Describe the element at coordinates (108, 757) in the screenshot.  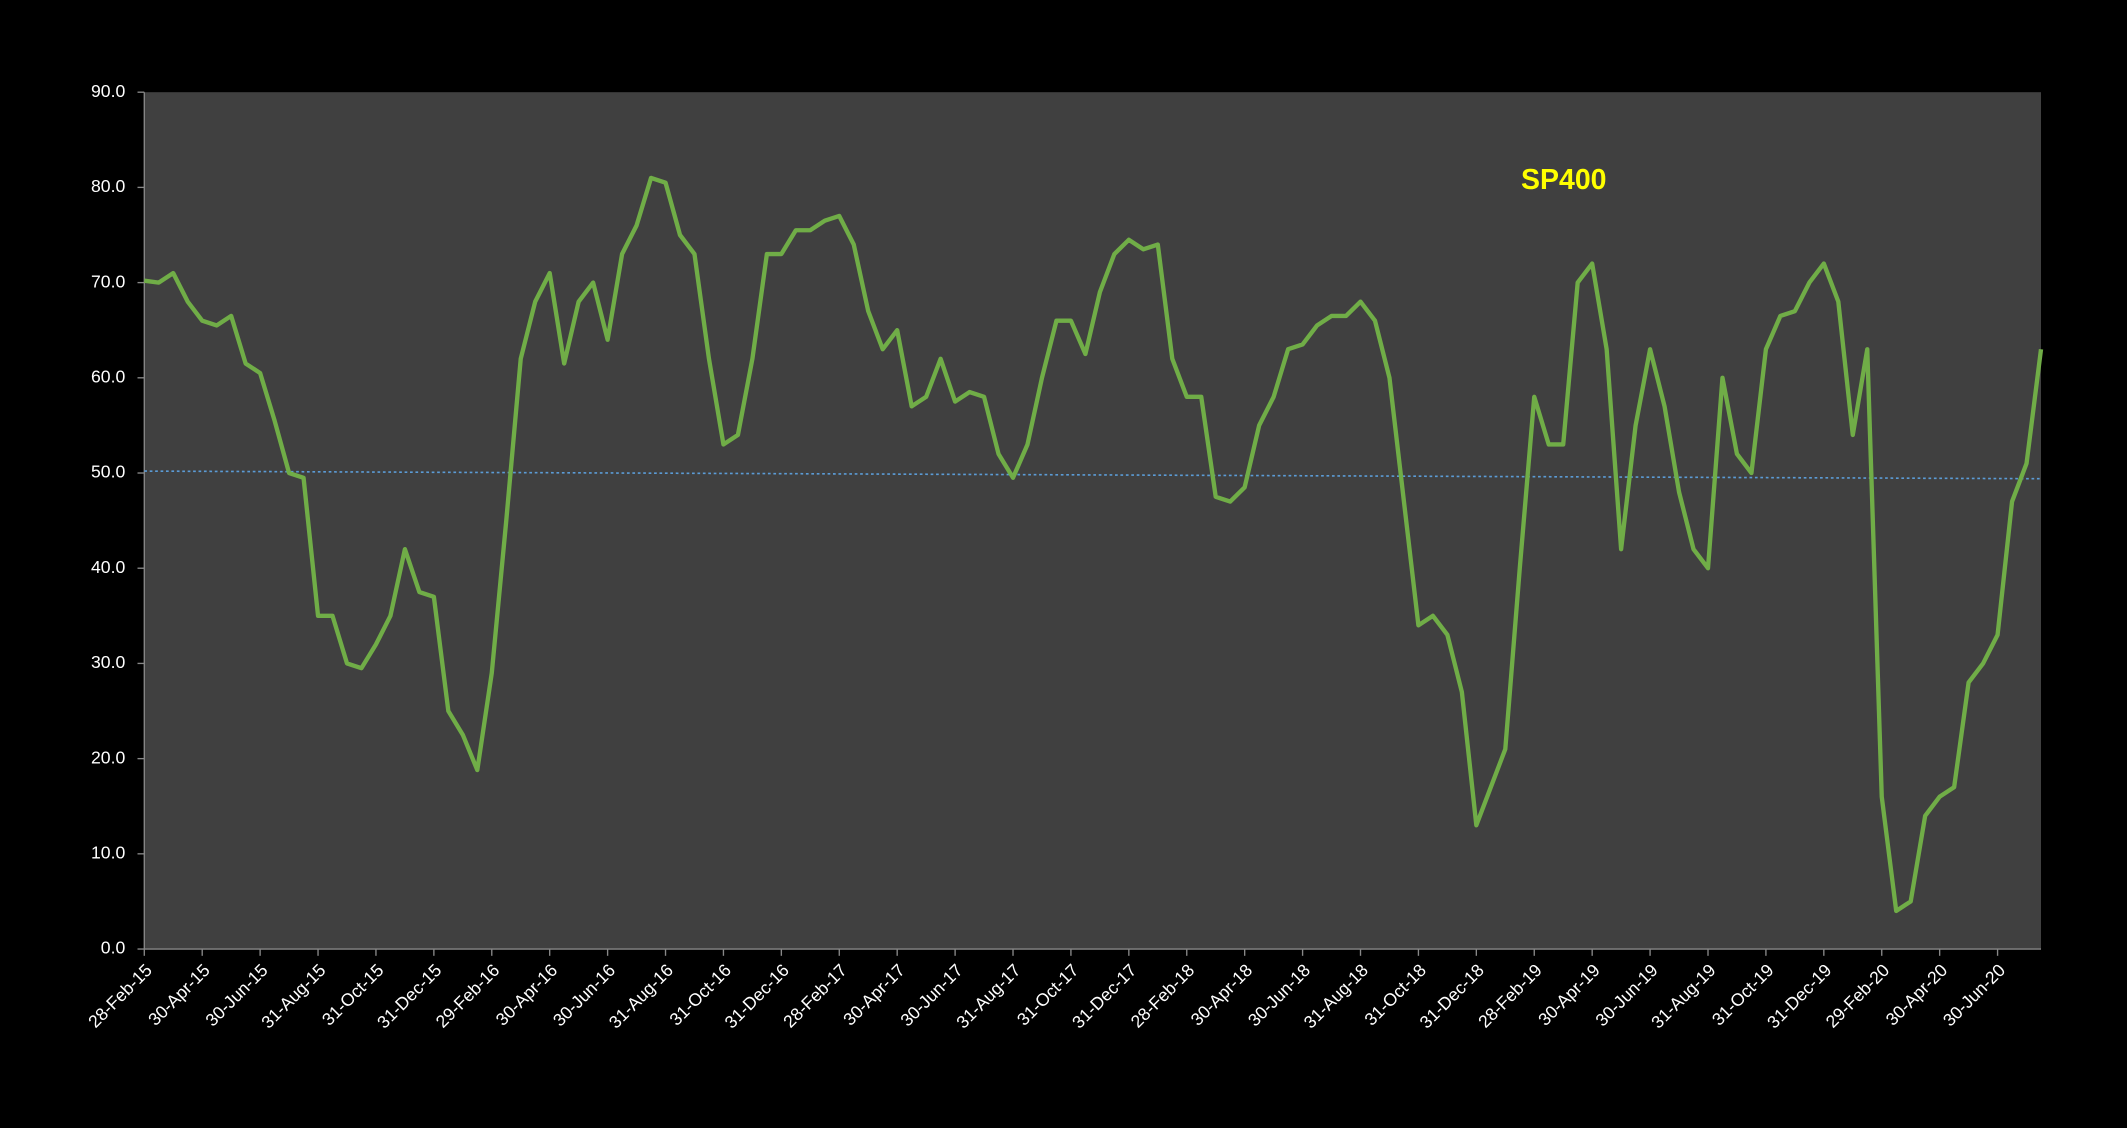
I see `y-tick-label: 20.0` at that location.